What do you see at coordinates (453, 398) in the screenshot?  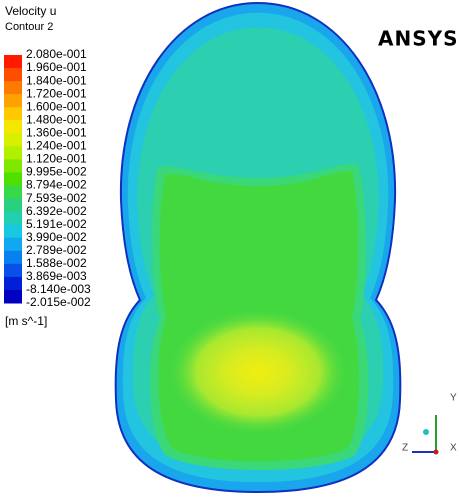 I see `y-axis-label: Y` at bounding box center [453, 398].